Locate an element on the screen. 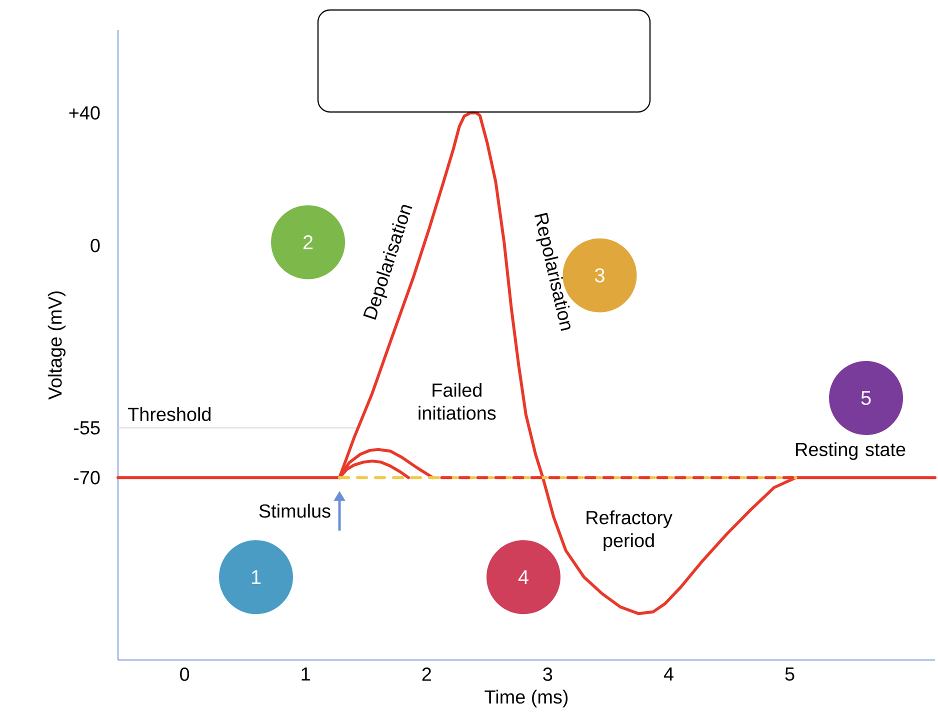  annotation: Refractory period is located at coordinates (629, 530).